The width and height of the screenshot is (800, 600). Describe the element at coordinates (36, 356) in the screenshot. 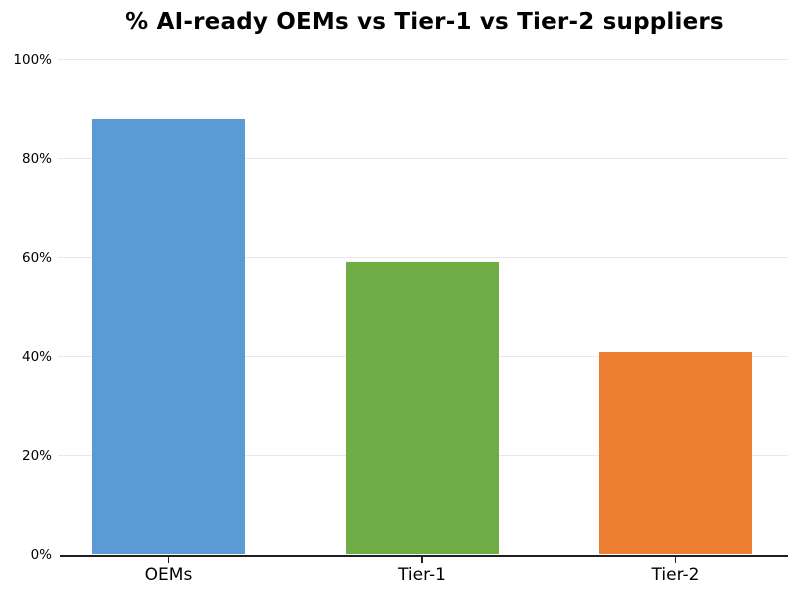

I see `y-tick-label: 40%` at that location.